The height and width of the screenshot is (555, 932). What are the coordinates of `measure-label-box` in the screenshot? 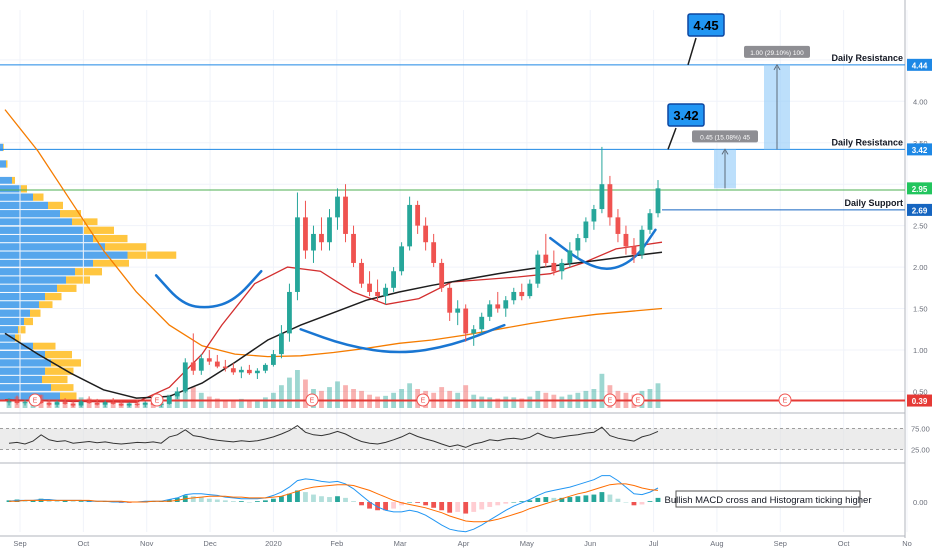 It's located at (725, 136).